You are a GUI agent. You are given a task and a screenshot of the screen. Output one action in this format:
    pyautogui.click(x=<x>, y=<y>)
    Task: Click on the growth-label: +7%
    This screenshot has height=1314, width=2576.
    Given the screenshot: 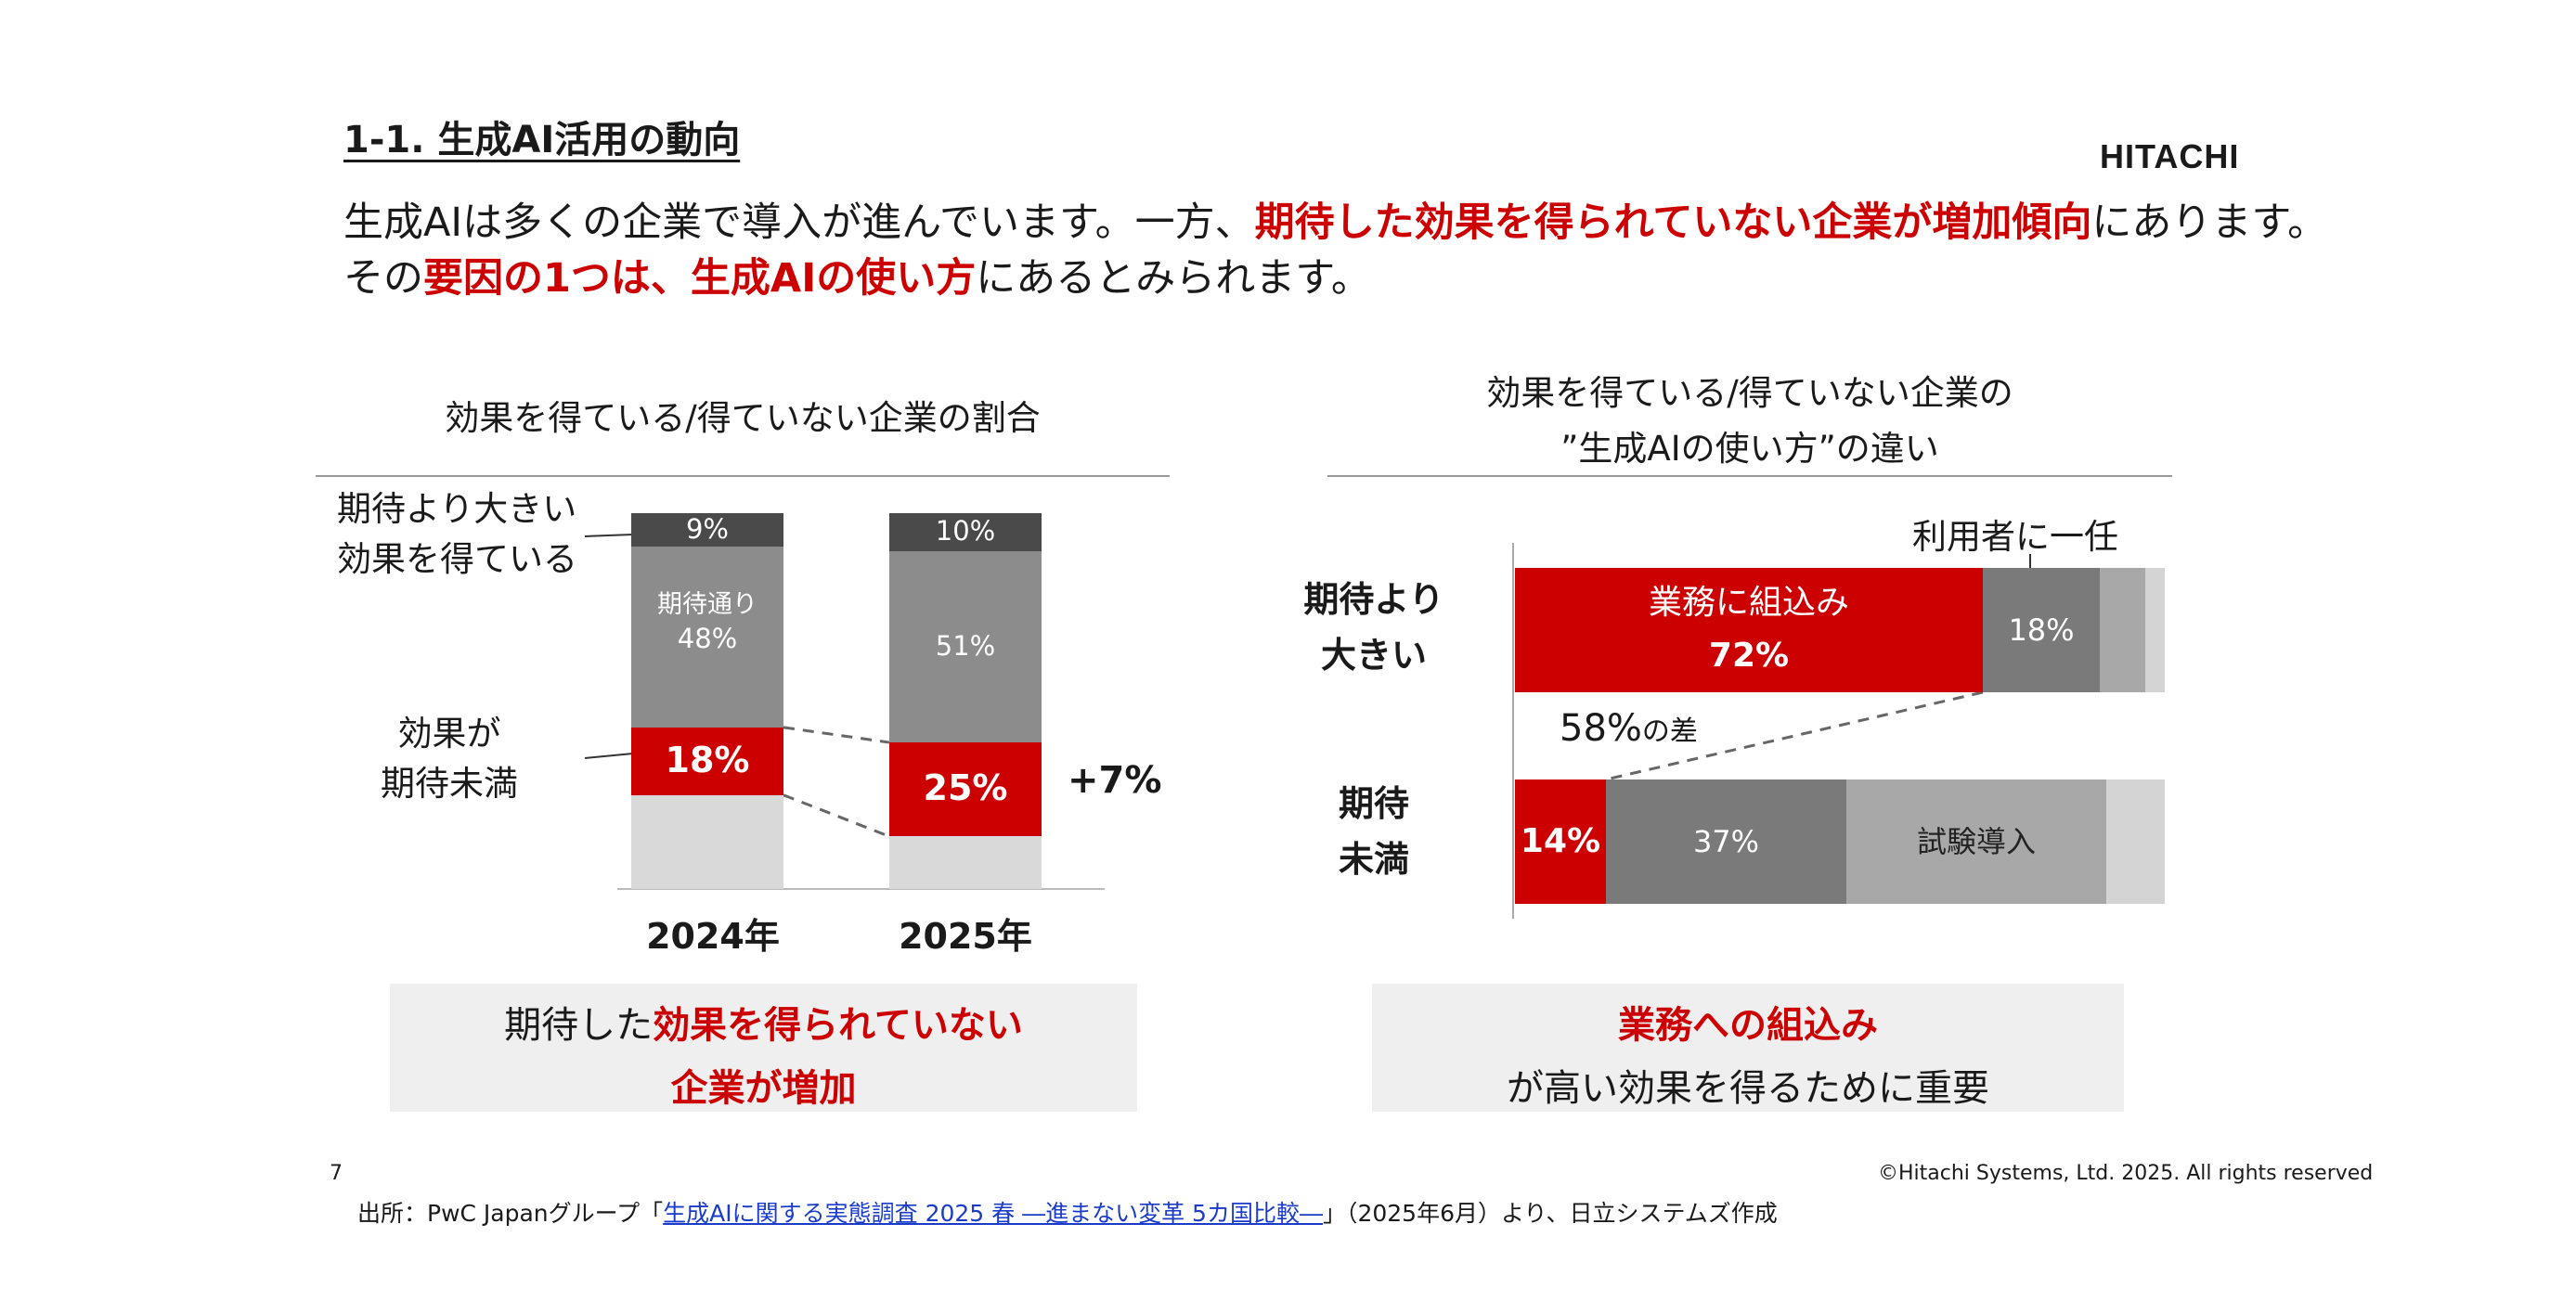 What is the action you would take?
    pyautogui.click(x=1115, y=780)
    